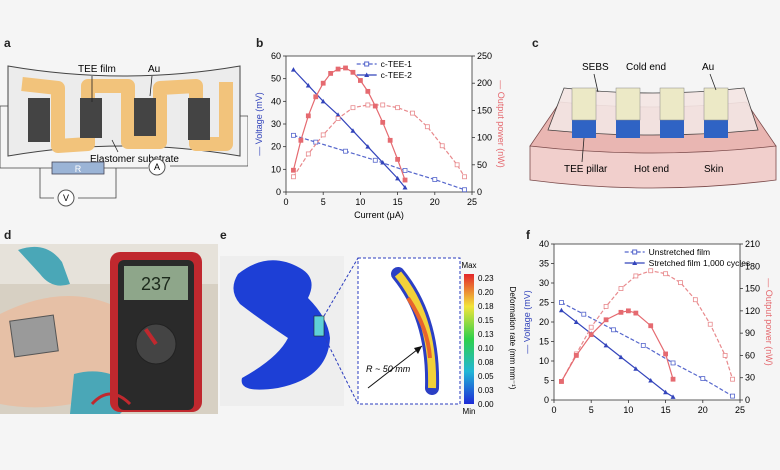 The height and width of the screenshot is (470, 780). I want to click on tee-pillar-label: TEE pillar, so click(586, 169).